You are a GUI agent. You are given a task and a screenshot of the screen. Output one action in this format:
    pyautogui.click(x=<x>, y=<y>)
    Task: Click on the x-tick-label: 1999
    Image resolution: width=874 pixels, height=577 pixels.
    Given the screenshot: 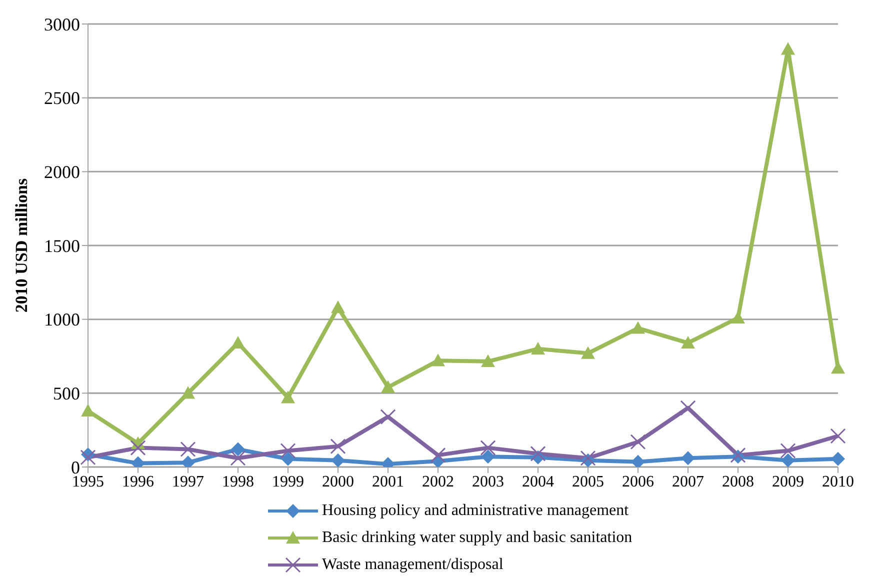 What is the action you would take?
    pyautogui.click(x=288, y=481)
    